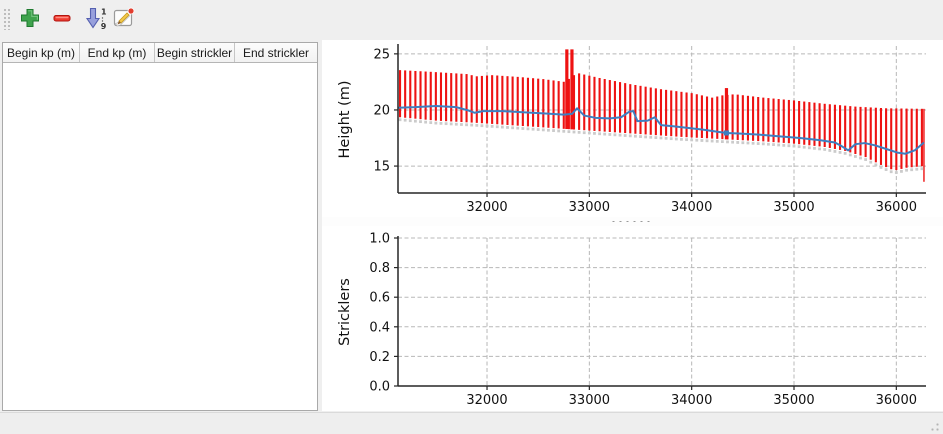 This screenshot has height=434, width=943. I want to click on svg-text: 25, so click(381, 54).